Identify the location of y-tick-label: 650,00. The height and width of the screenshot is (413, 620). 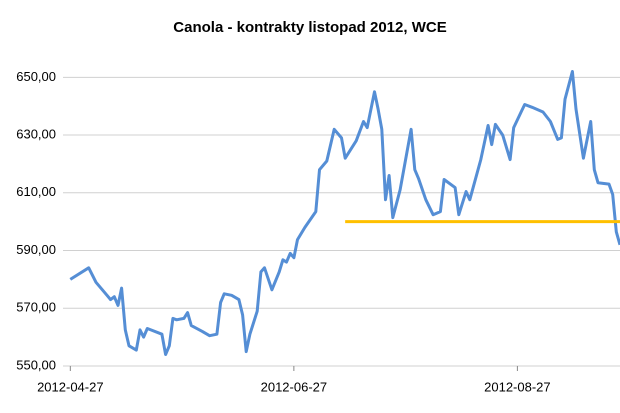
(36, 76).